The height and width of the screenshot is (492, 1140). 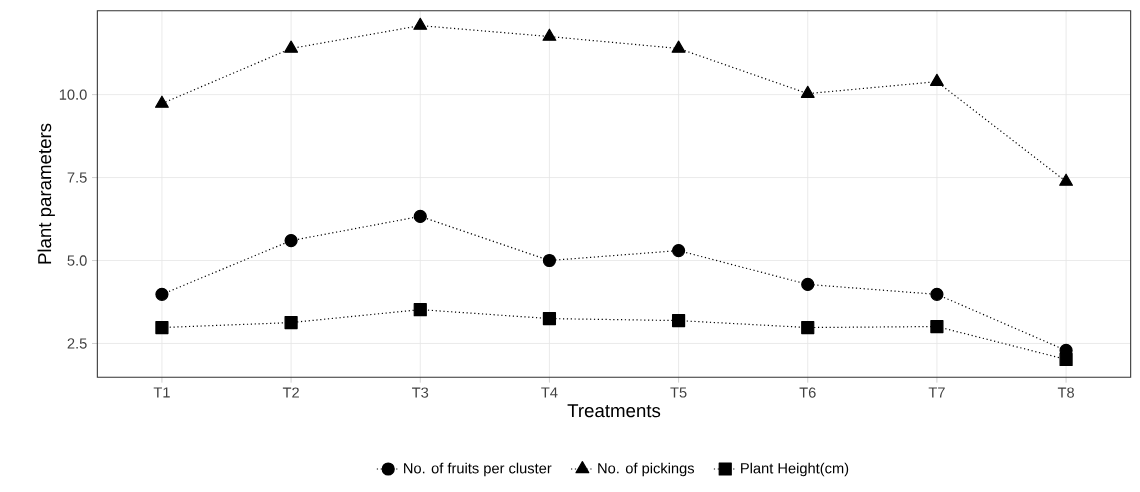 What do you see at coordinates (420, 392) in the screenshot?
I see `x-tick-label: T3` at bounding box center [420, 392].